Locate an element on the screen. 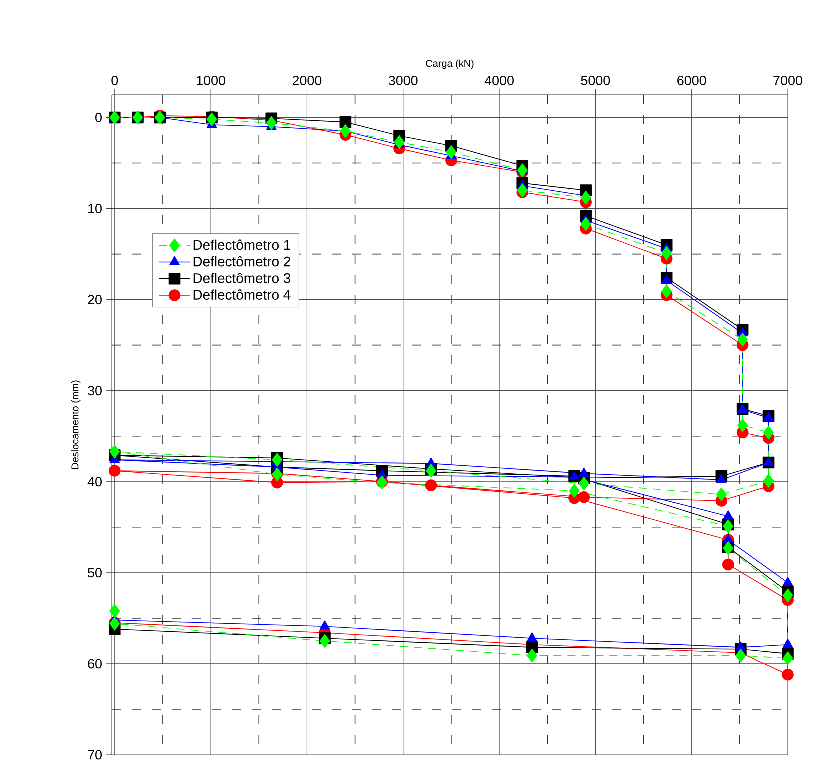 This screenshot has width=814, height=762. legend-label: Deflectômetro 2 is located at coordinates (242, 261).